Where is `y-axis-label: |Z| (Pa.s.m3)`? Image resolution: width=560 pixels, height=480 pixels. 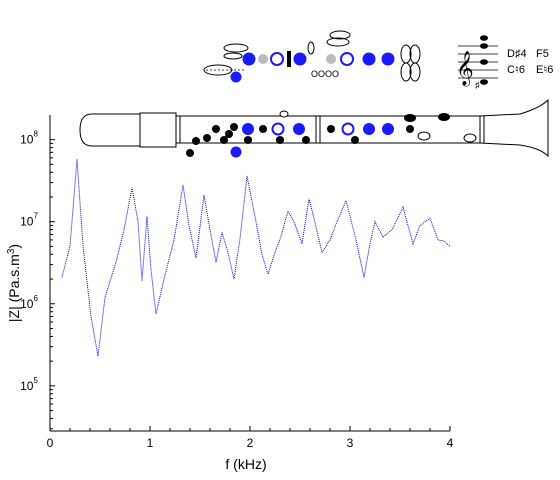 y-axis-label: |Z| (Pa.s.m3) is located at coordinates (14, 283).